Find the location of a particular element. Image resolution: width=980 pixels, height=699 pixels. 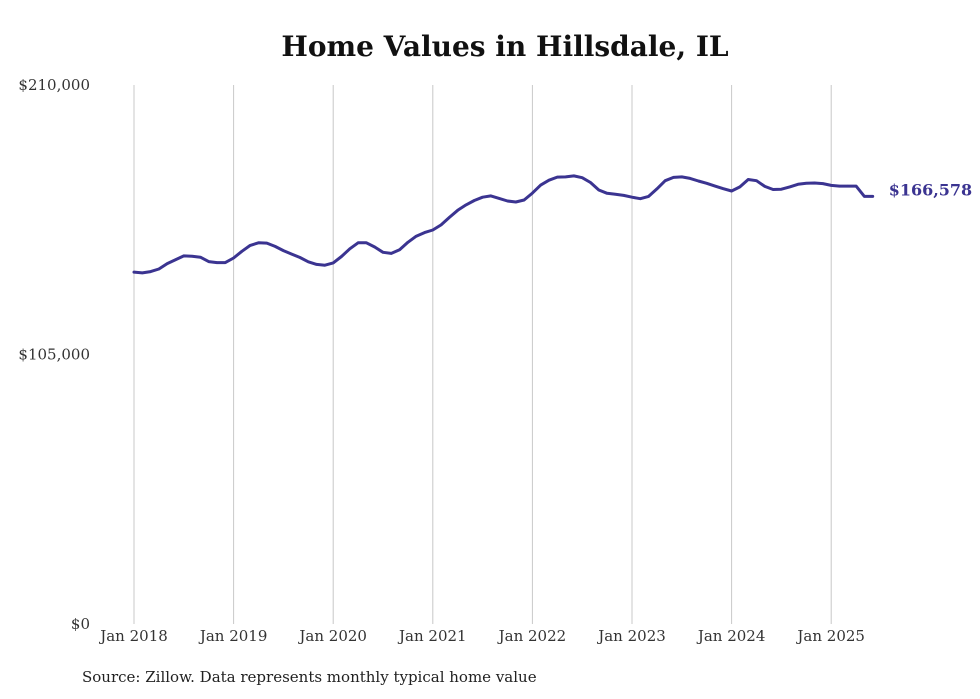

x-tick-label: Jan 2024 is located at coordinates (731, 636).